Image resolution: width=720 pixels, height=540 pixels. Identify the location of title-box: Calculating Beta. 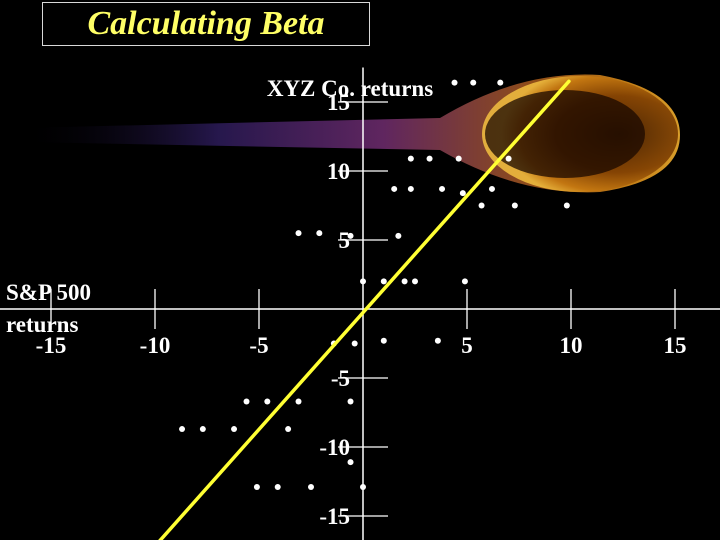
(206, 24).